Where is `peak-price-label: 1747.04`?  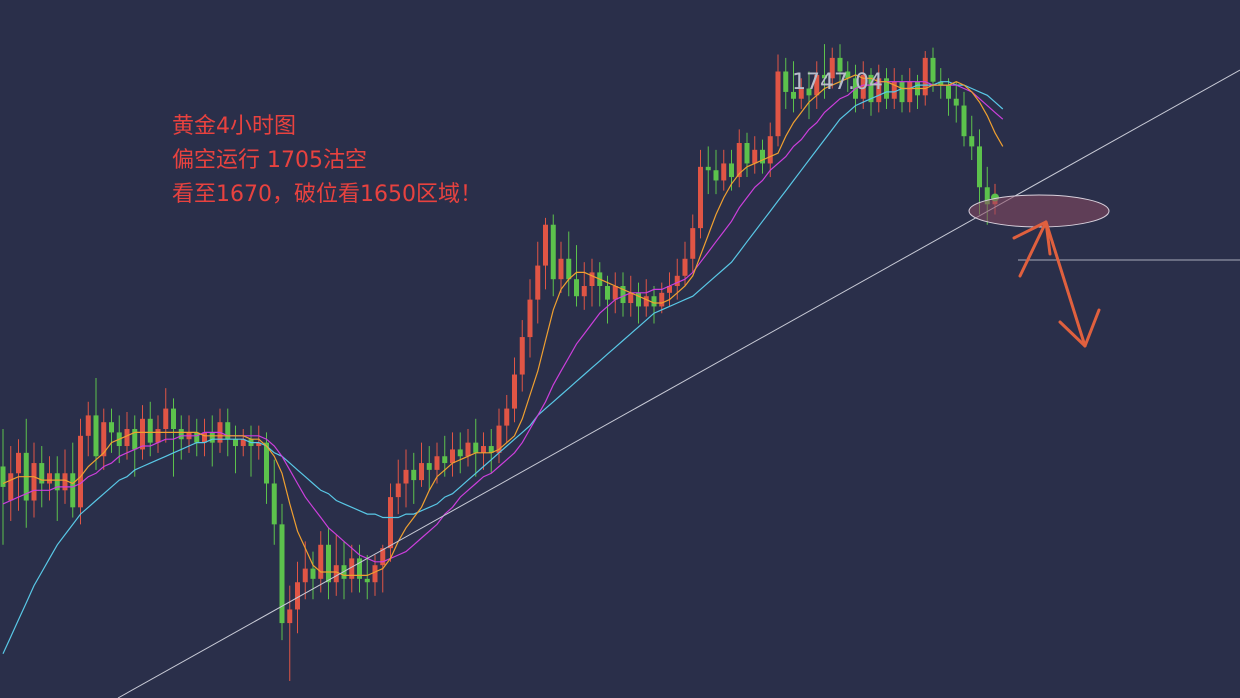 peak-price-label: 1747.04 is located at coordinates (837, 82).